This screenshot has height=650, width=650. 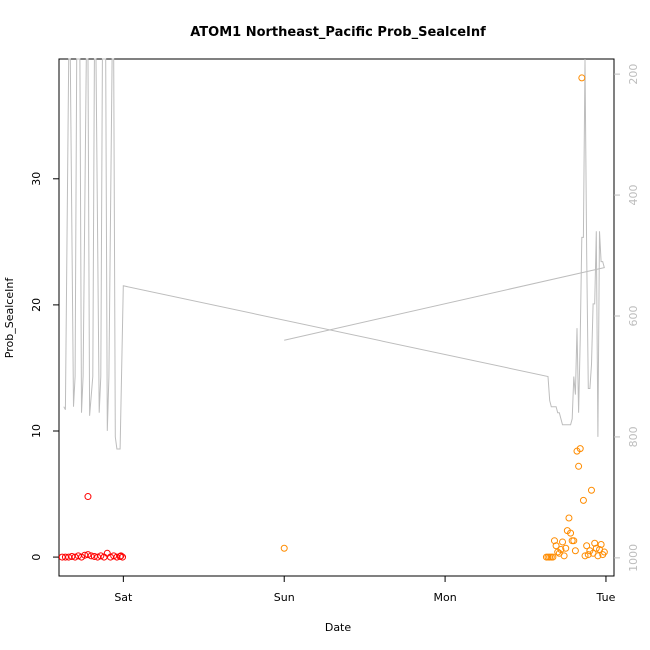 What do you see at coordinates (9, 318) in the screenshot?
I see `y-axis-label: Prob_SealceInf` at bounding box center [9, 318].